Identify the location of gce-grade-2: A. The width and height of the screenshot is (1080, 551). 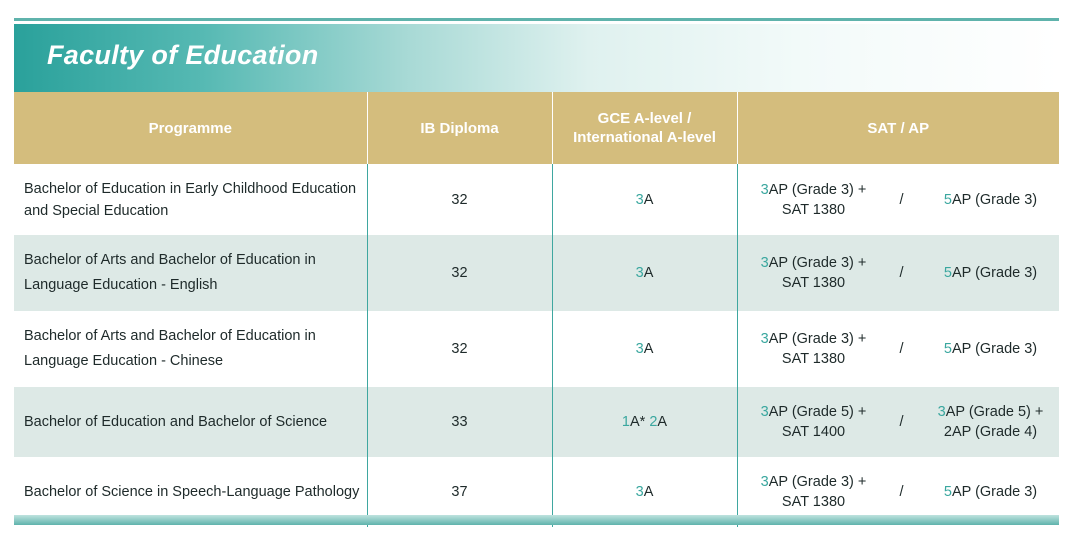
(662, 422).